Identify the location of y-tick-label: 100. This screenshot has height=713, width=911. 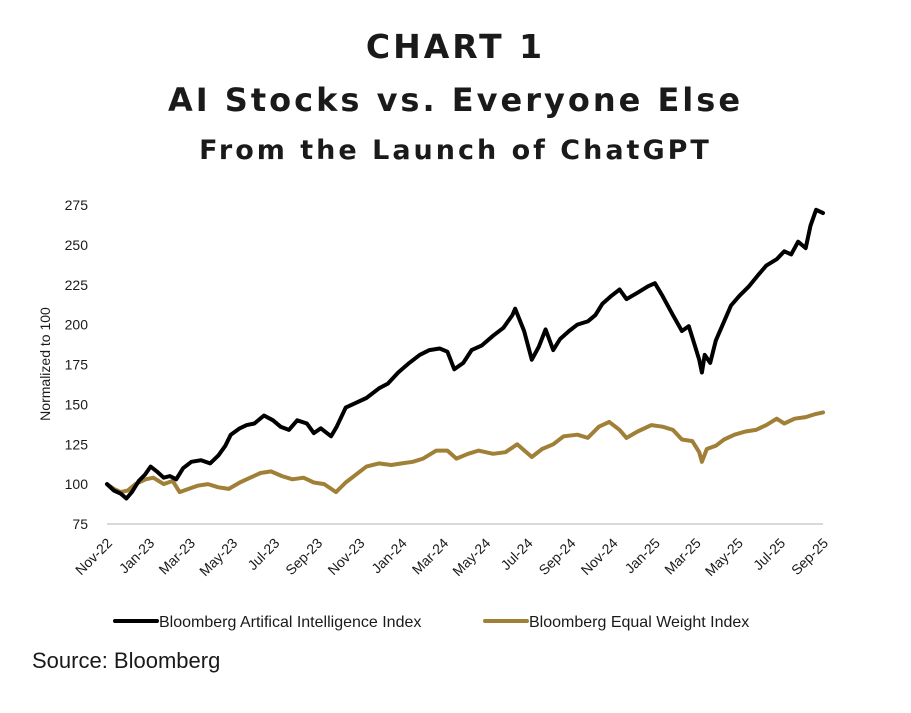
(77, 484).